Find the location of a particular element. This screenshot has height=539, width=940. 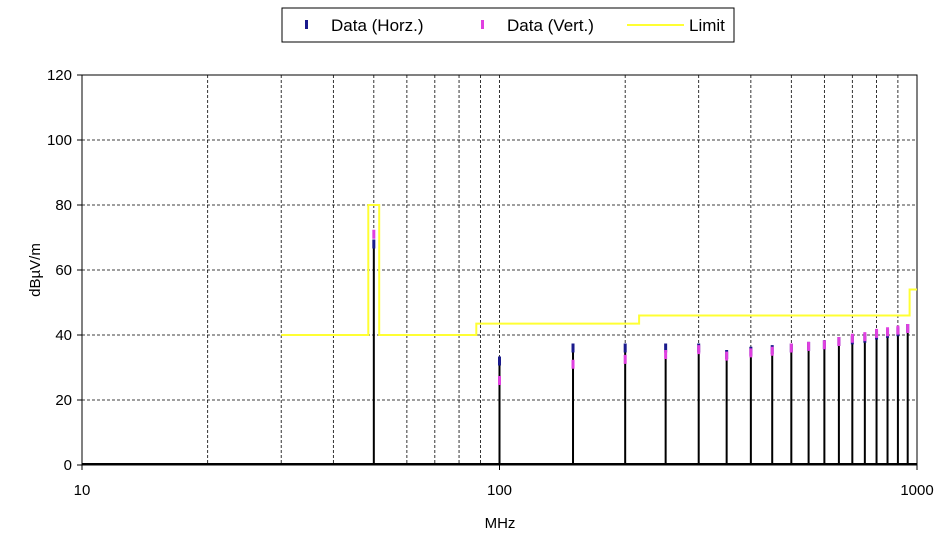

y-tick-label: 40 is located at coordinates (63, 335).